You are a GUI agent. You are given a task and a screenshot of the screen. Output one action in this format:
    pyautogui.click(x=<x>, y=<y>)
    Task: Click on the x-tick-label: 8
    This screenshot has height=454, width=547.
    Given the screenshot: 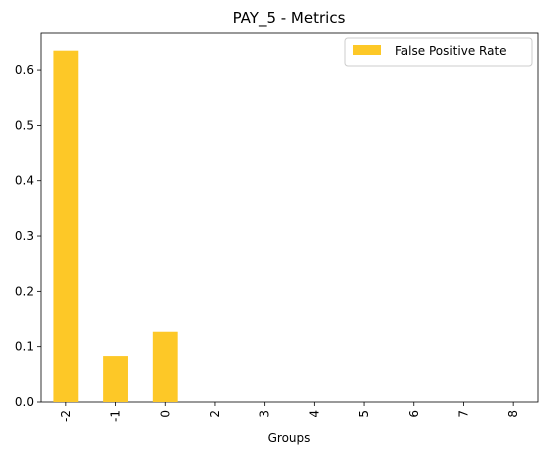 What is the action you would take?
    pyautogui.click(x=513, y=414)
    